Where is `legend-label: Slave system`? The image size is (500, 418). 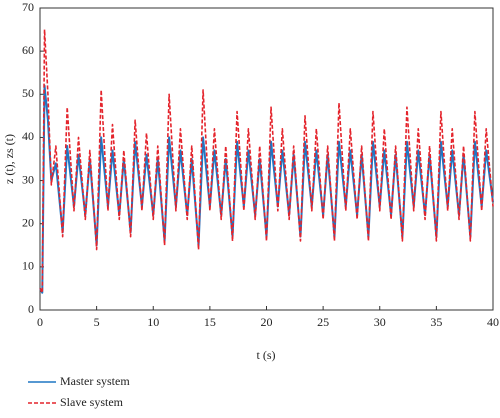
legend-label: Slave system is located at coordinates (92, 402).